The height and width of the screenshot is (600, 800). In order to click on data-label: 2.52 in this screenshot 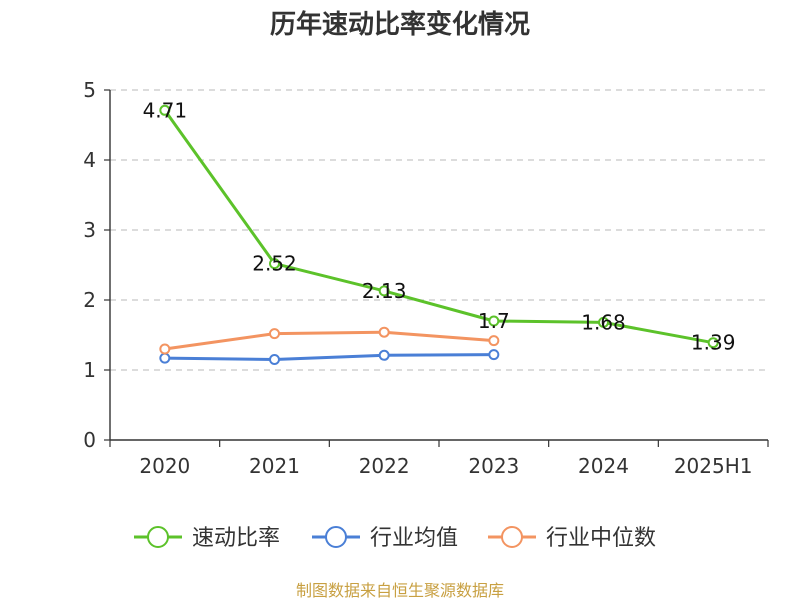, I will do `click(274, 264)`.